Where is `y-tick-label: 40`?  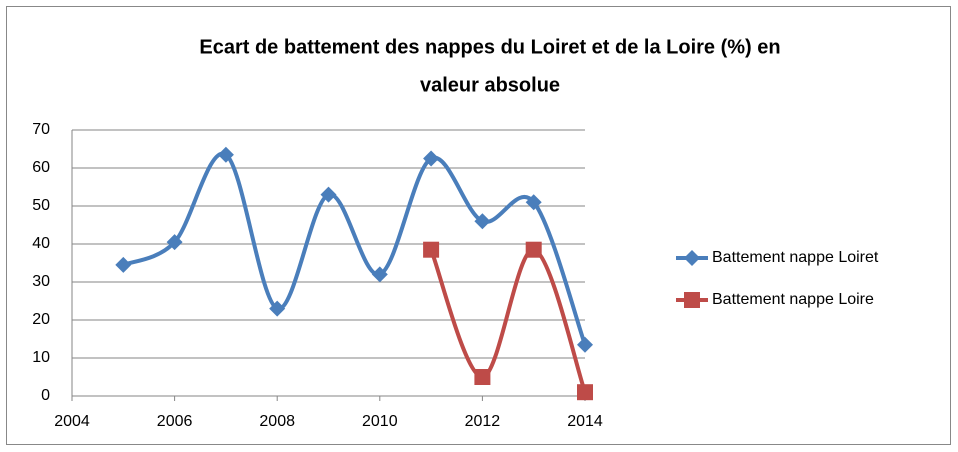
y-tick-label: 40 is located at coordinates (41, 243).